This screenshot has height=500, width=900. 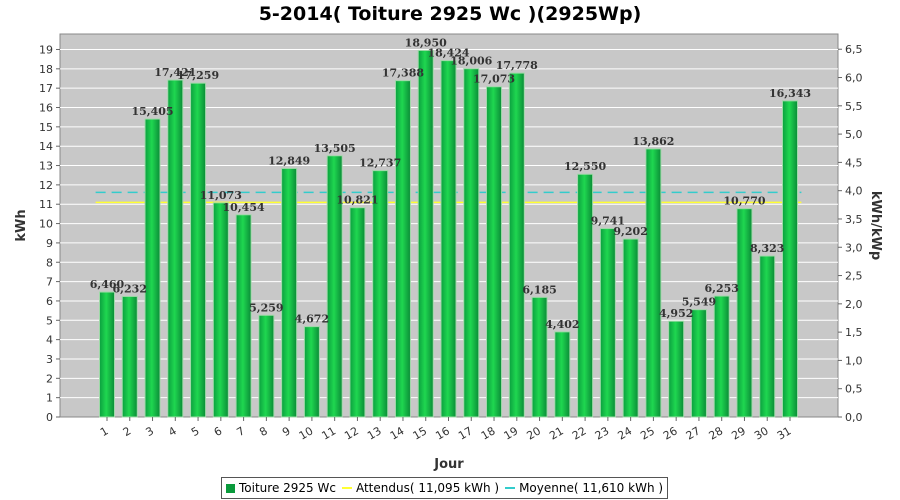 What do you see at coordinates (854, 417) in the screenshot?
I see `y2-tick-label: 0,0` at bounding box center [854, 417].